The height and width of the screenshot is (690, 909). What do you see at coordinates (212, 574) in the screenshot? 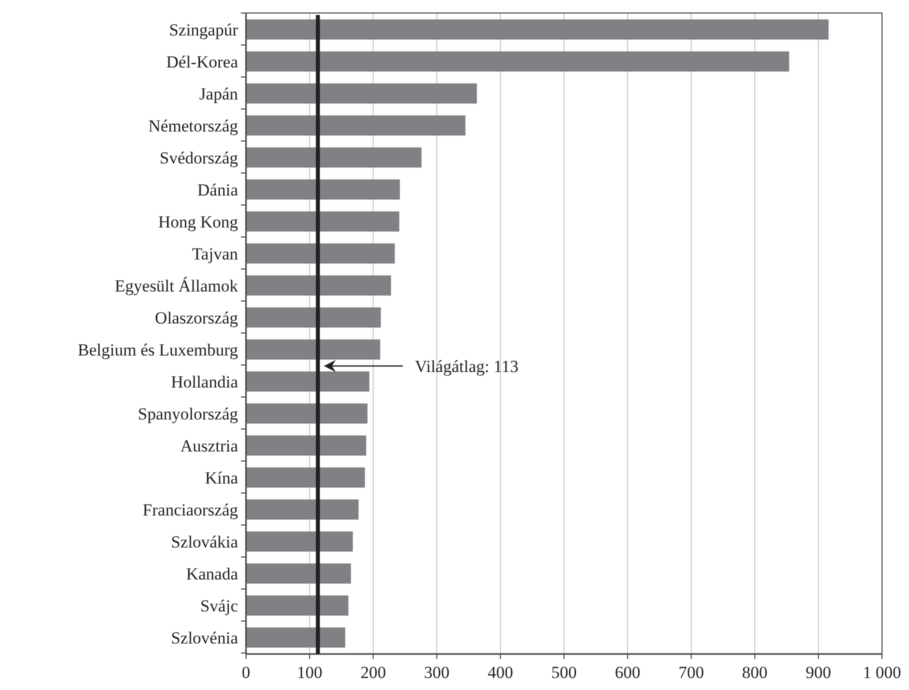
I see `y-tick-label: Kanada` at bounding box center [212, 574].